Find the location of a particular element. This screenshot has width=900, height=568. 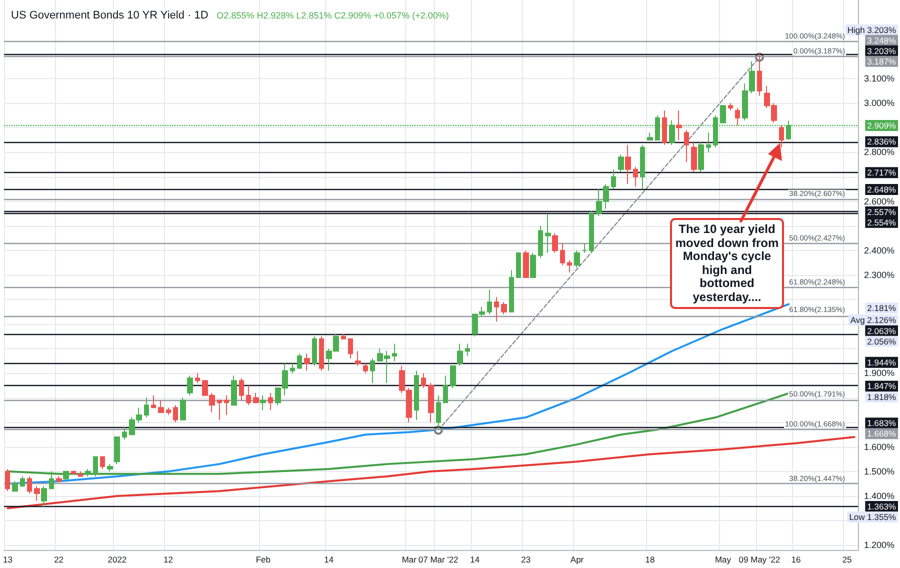

x-tick-label: 13 is located at coordinates (7, 559).